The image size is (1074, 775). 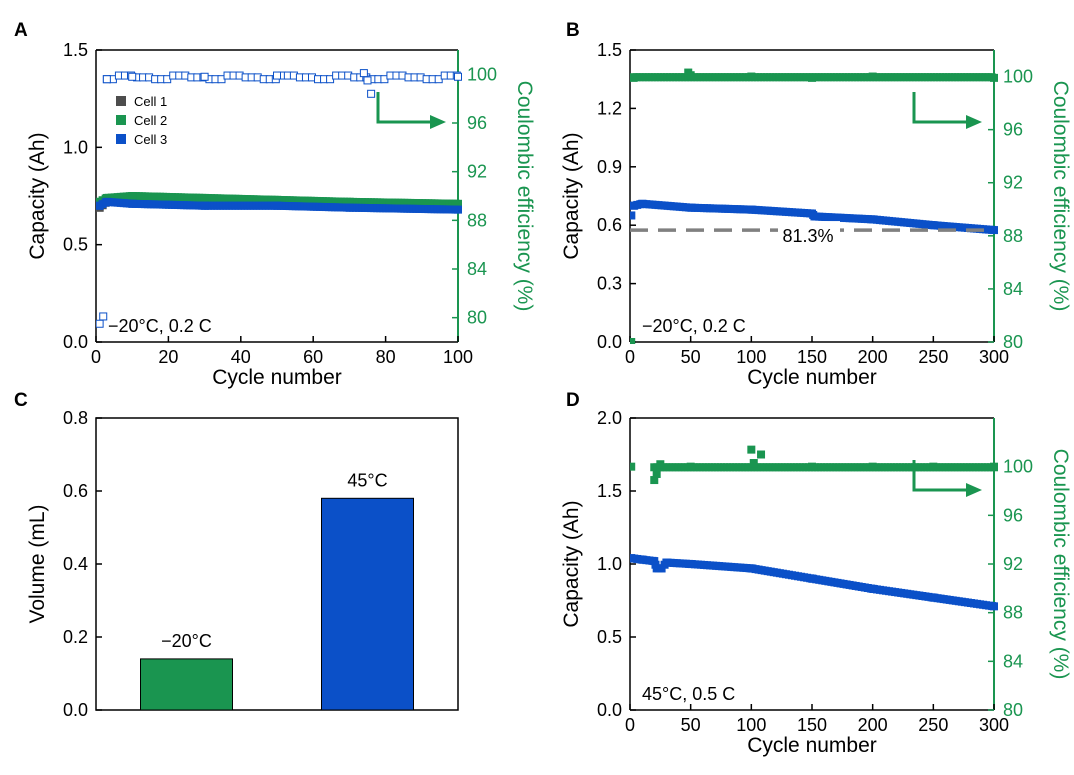 I want to click on bar-label: 45°C, so click(x=367, y=480).